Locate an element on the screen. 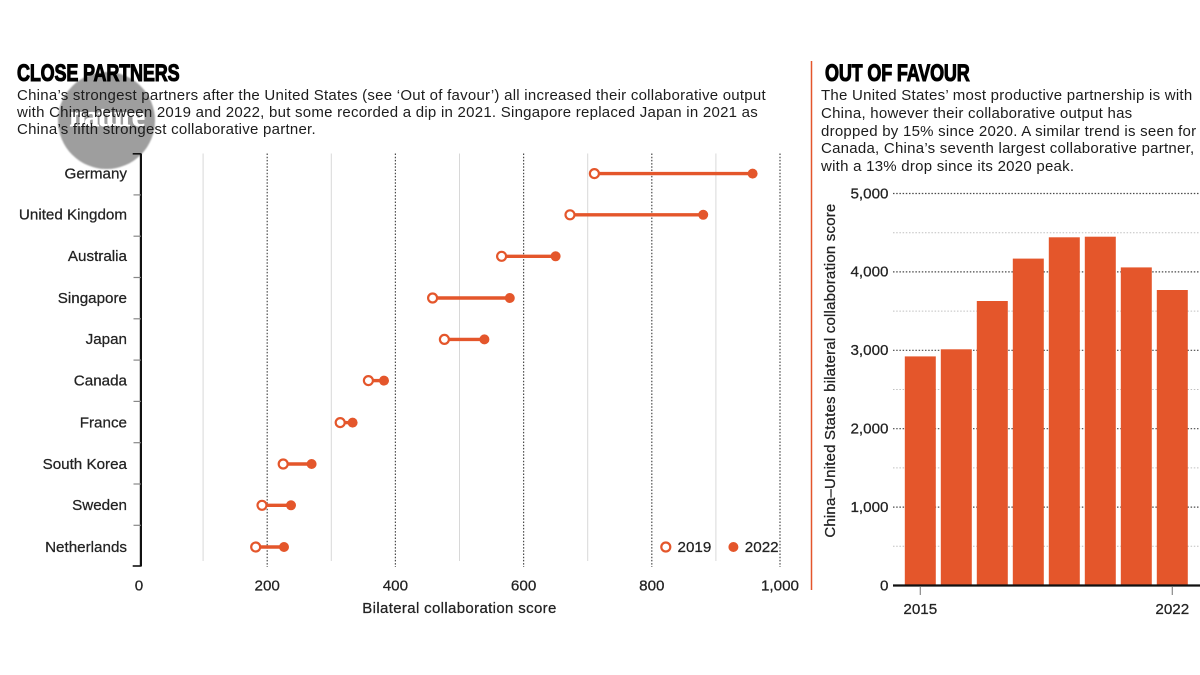 This screenshot has width=1200, height=675. svg-text: United Kingdom is located at coordinates (73, 215).